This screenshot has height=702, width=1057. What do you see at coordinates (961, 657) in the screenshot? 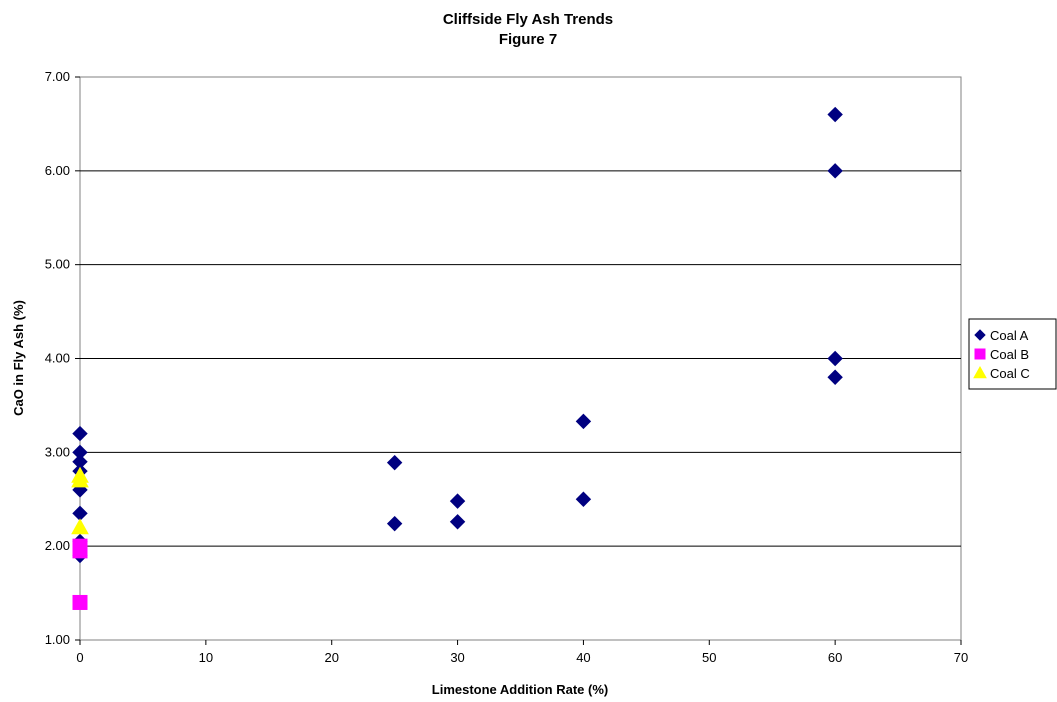
I see `x-tick-label: 70` at bounding box center [961, 657].